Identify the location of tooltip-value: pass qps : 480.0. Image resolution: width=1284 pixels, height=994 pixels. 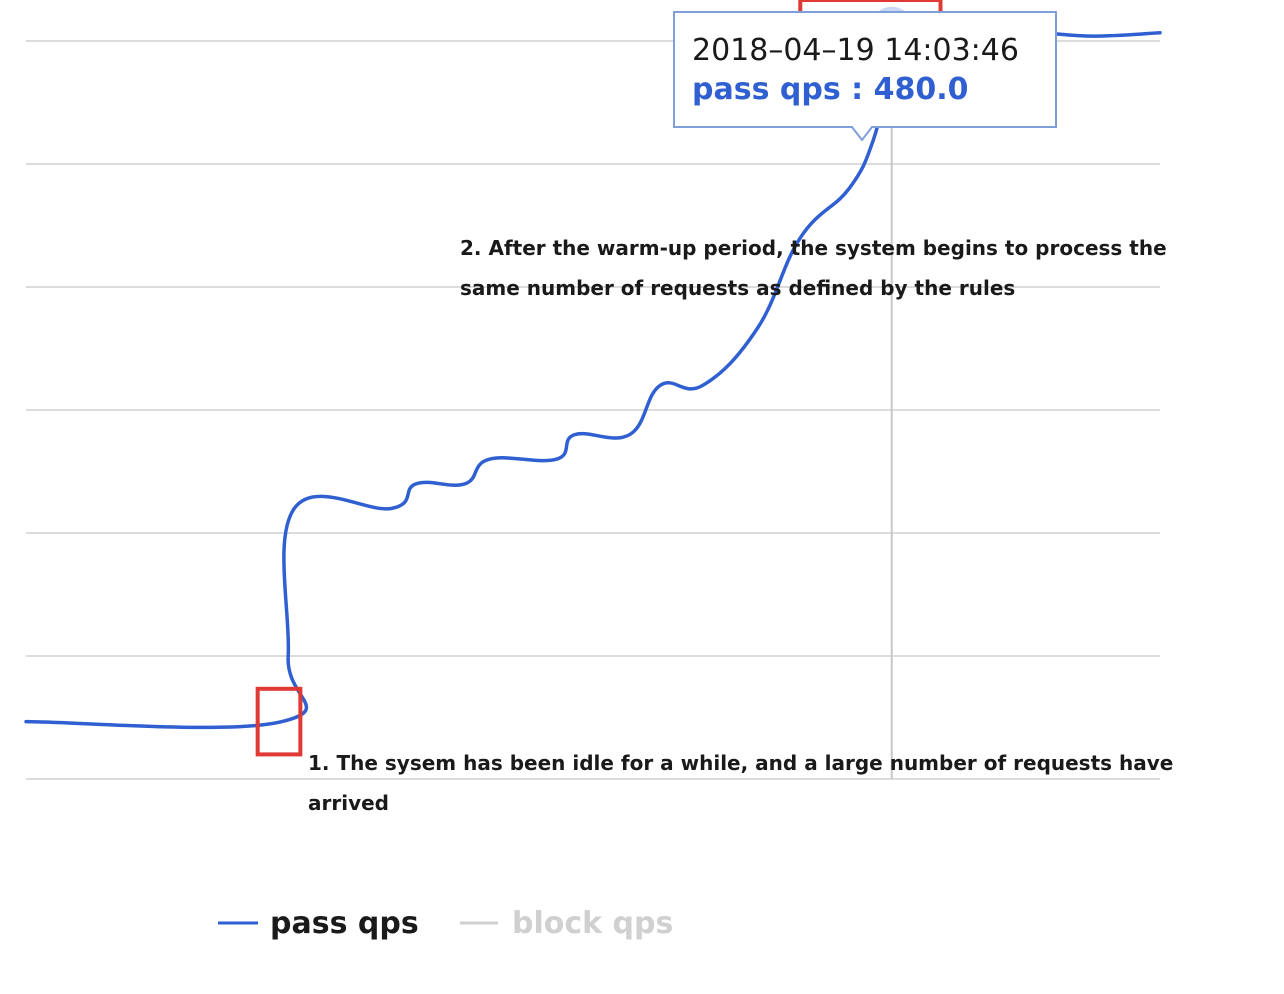
(830, 89).